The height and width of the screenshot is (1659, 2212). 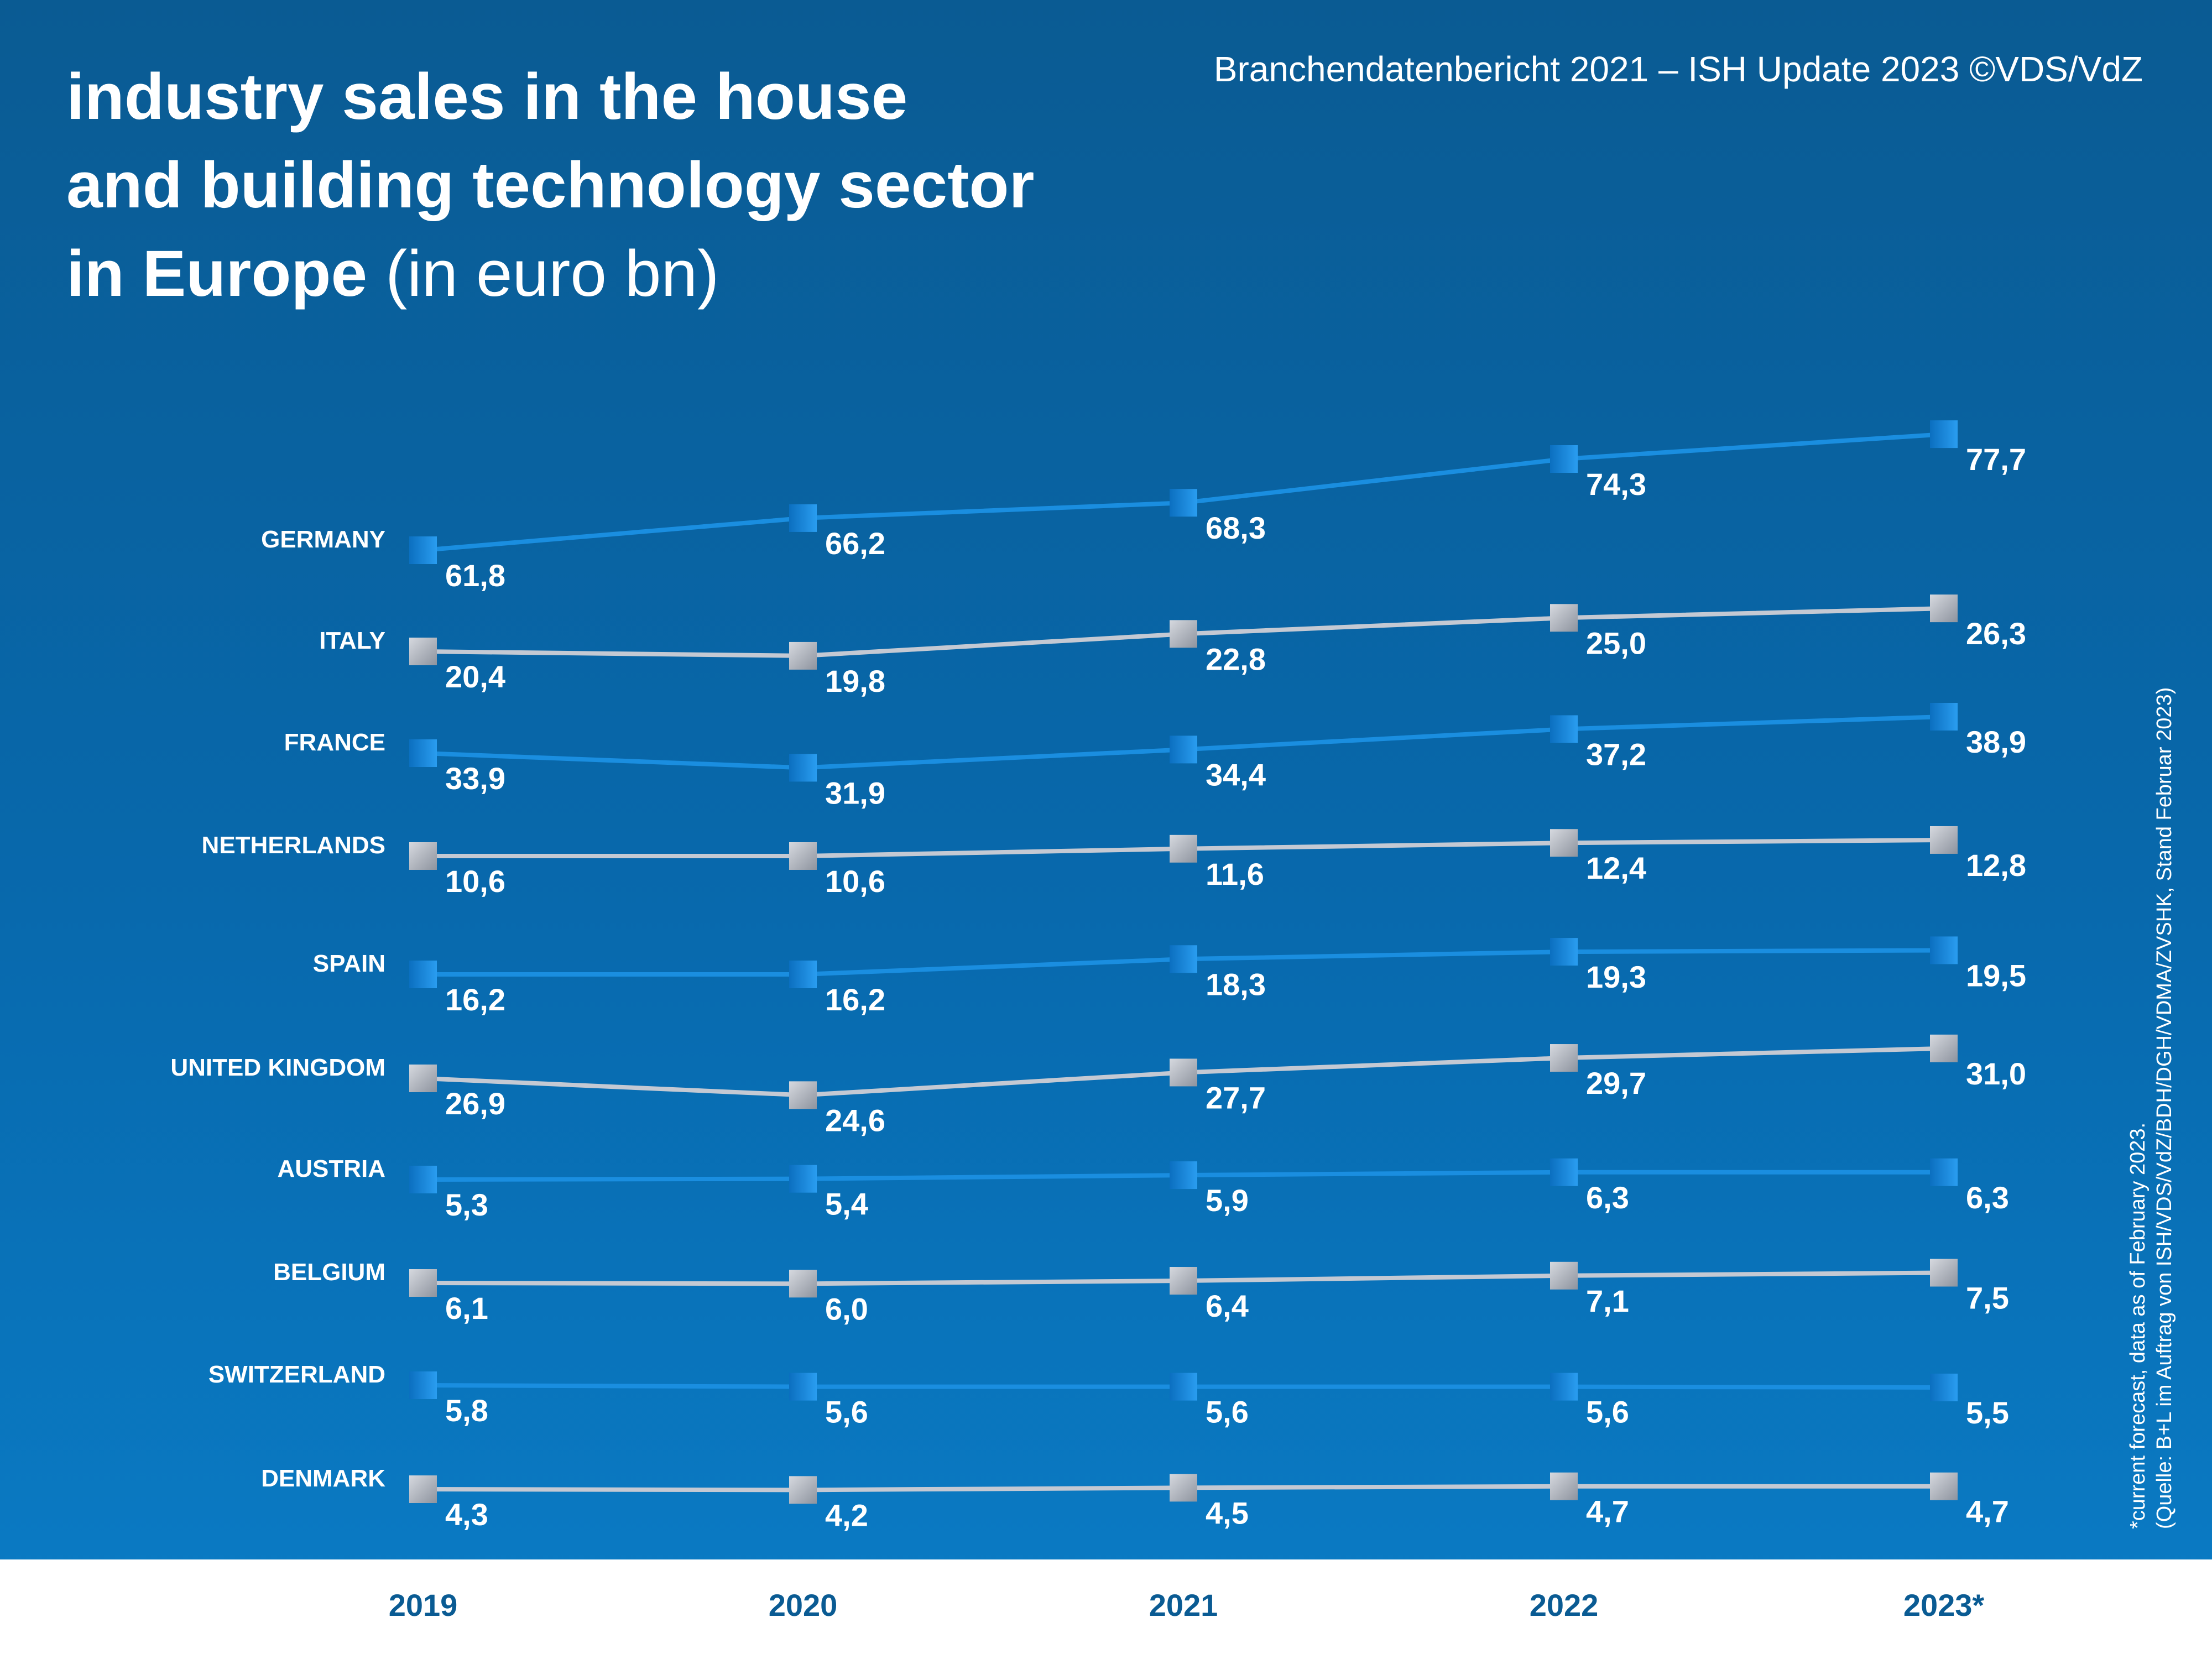 I want to click on data-label-italy: 19,8, so click(x=855, y=681).